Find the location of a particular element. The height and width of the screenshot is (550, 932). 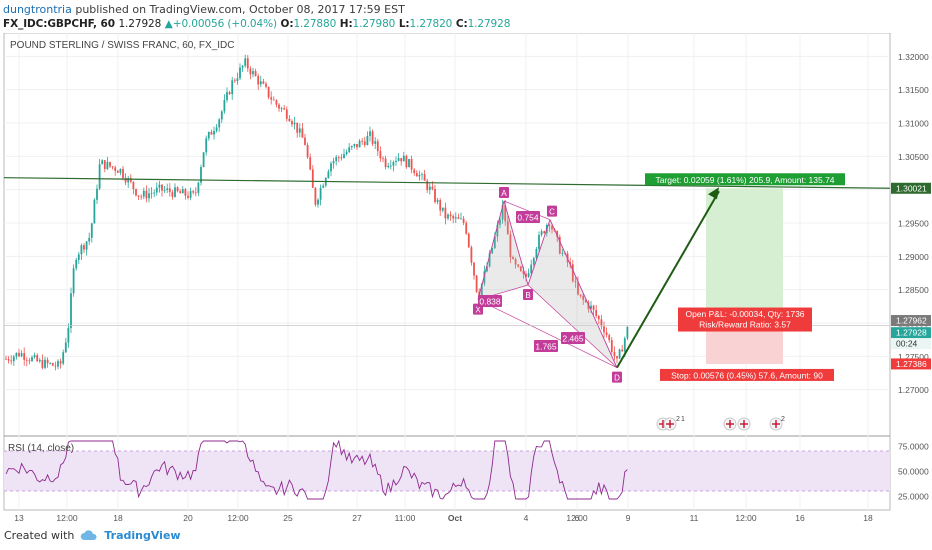

event-count: 2 is located at coordinates (783, 419).